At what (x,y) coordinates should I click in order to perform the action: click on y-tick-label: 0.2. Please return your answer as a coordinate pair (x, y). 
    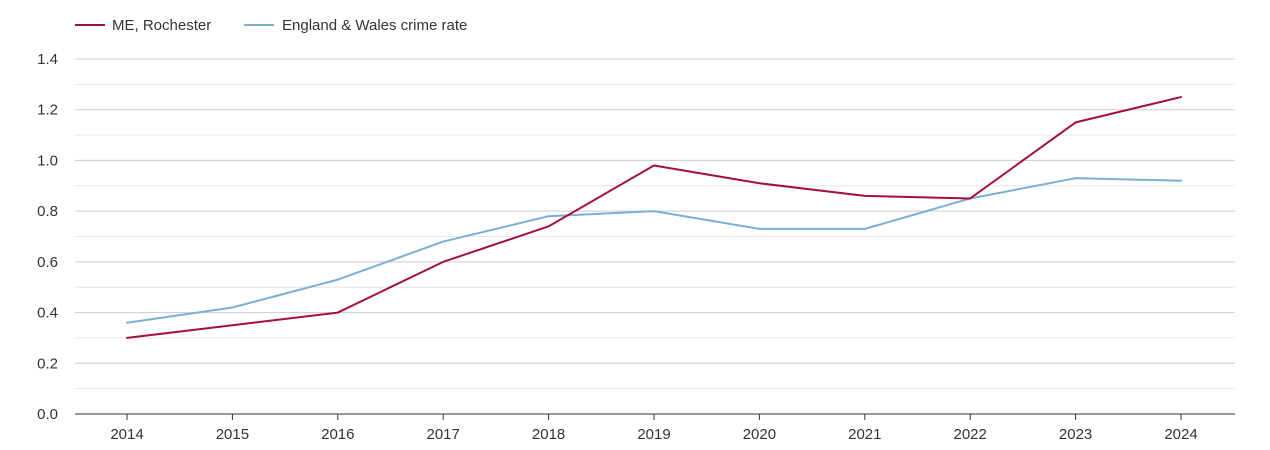
    Looking at the image, I should click on (47, 363).